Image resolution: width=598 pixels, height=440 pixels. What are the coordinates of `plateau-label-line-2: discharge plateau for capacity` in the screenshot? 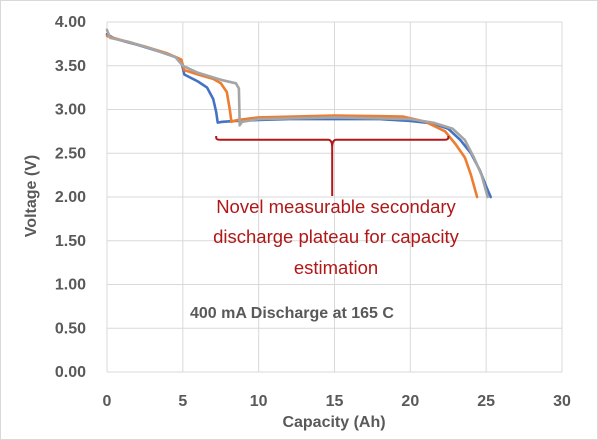 It's located at (336, 236).